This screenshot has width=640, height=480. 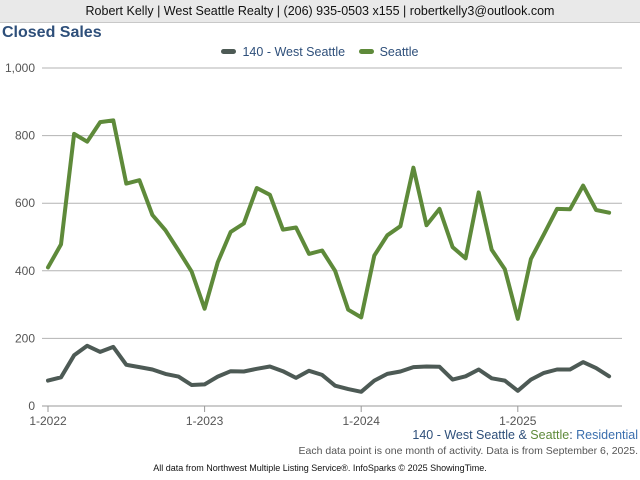 I want to click on x-tick-label: 1-2022, so click(x=48, y=421).